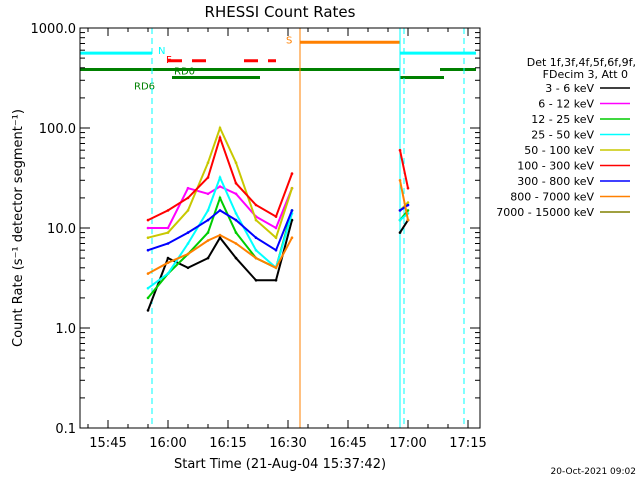 The width and height of the screenshot is (640, 480). What do you see at coordinates (555, 166) in the screenshot?
I see `legend-label: 100 - 300 keV` at bounding box center [555, 166].